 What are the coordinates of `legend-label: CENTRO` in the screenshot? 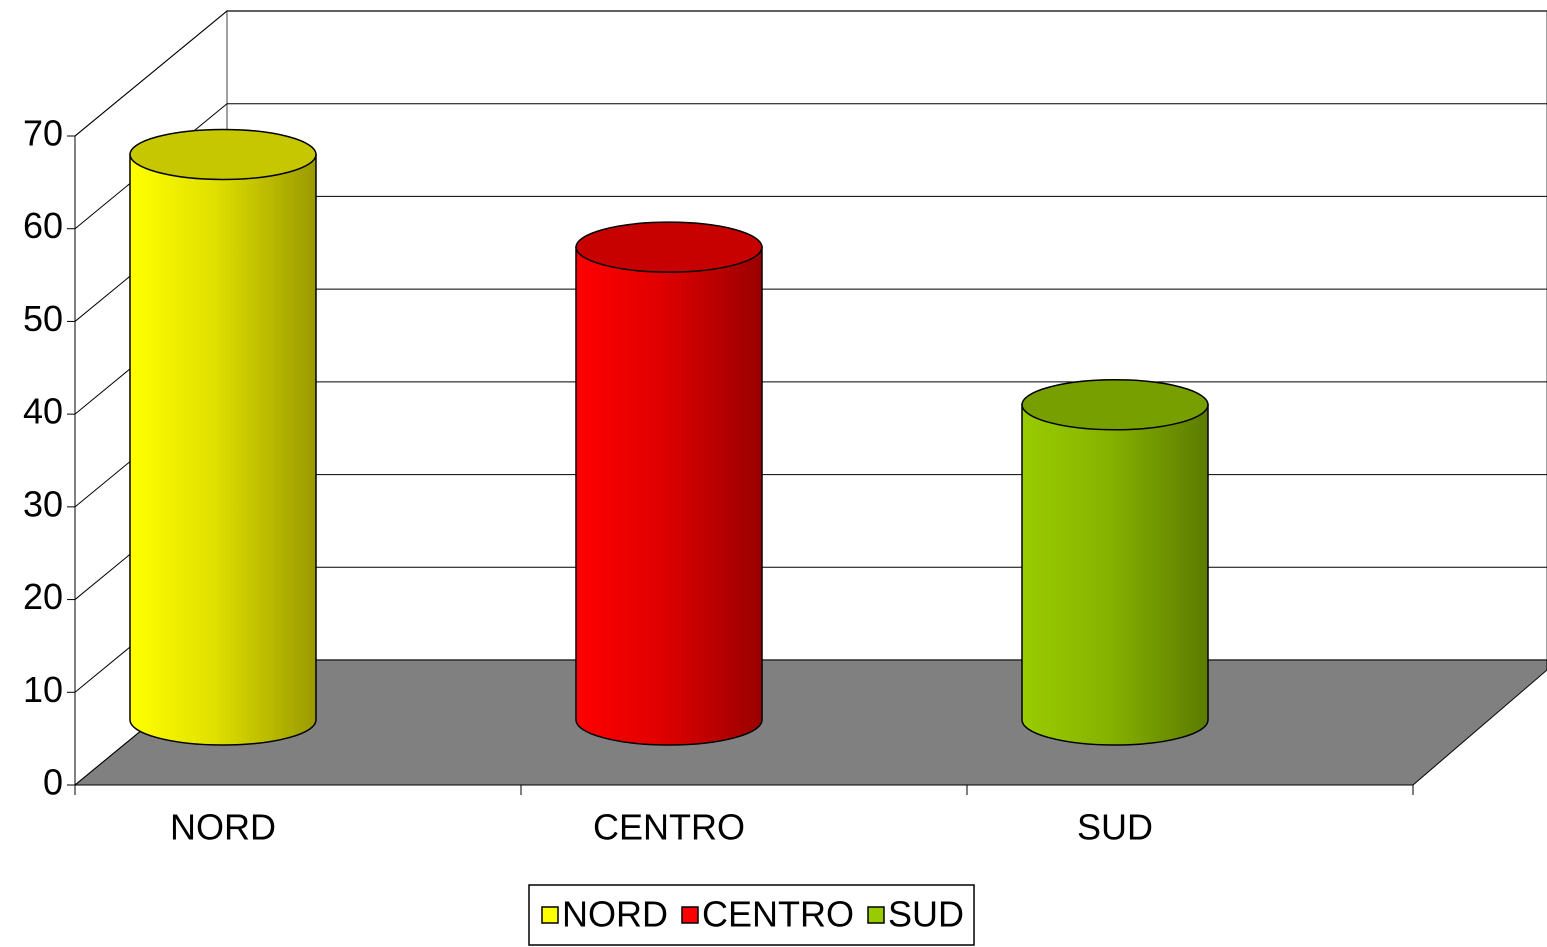 It's located at (778, 914).